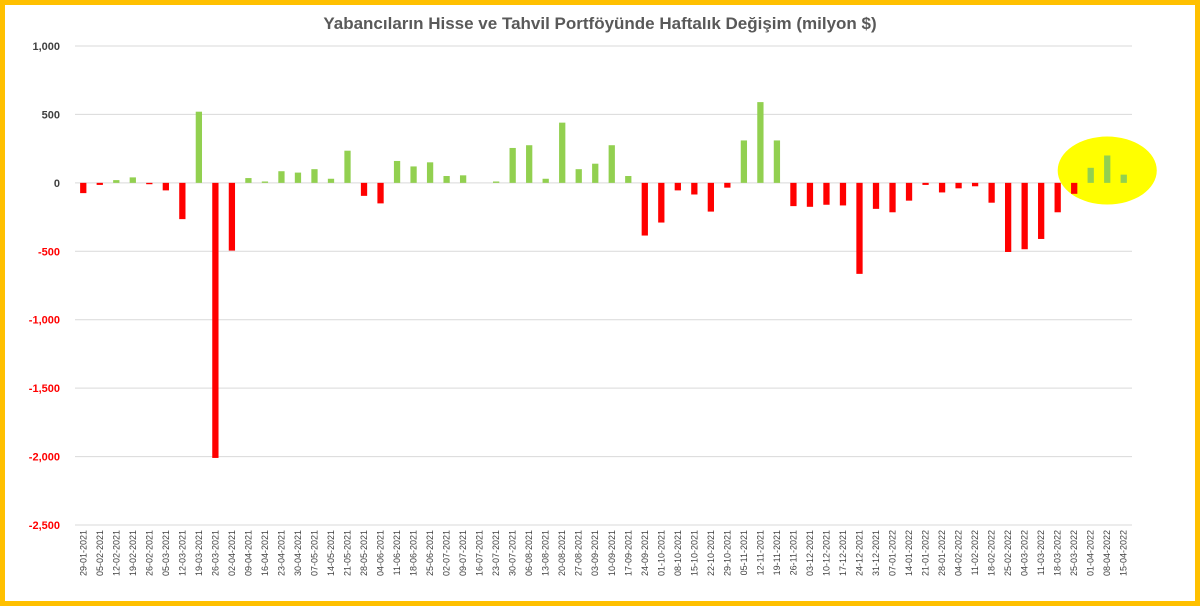 The height and width of the screenshot is (606, 1200). Describe the element at coordinates (232, 553) in the screenshot. I see `x-tick-label: 02-04-2021` at that location.